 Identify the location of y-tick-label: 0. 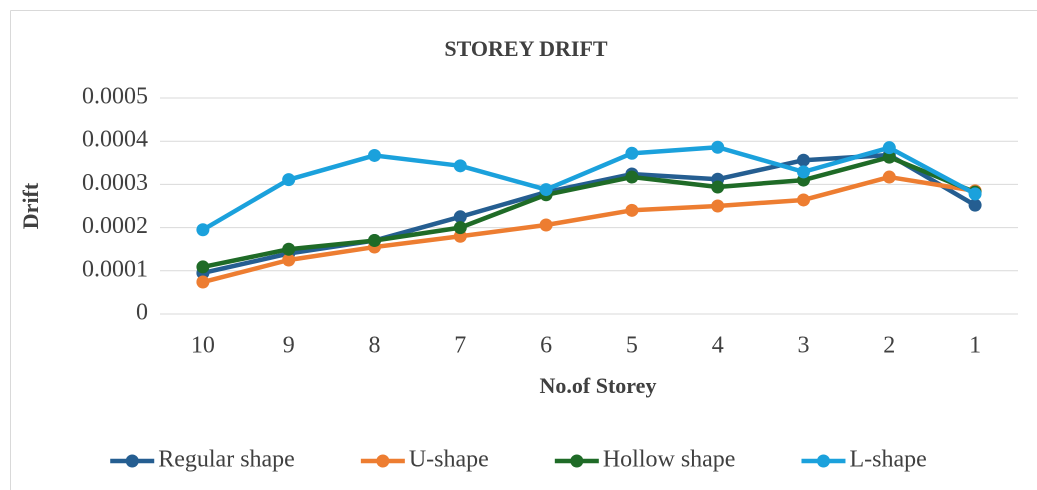
(142, 313).